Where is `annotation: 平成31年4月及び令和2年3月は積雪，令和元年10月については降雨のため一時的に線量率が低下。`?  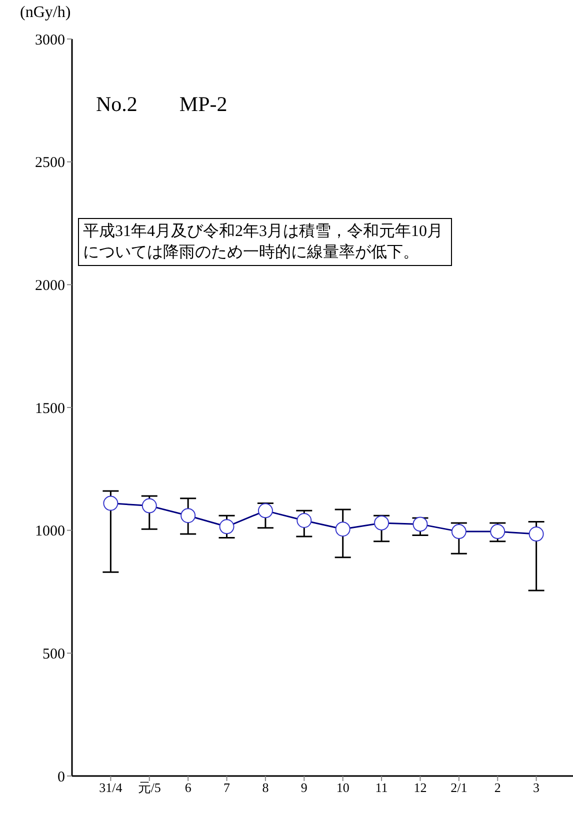 annotation: 平成31年4月及び令和2年3月は積雪，令和元年10月については降雨のため一時的に線量率が低下。 is located at coordinates (265, 242).